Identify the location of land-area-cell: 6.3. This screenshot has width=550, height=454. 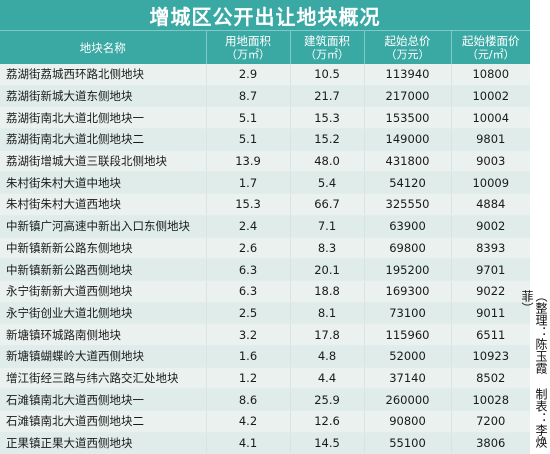
(248, 291).